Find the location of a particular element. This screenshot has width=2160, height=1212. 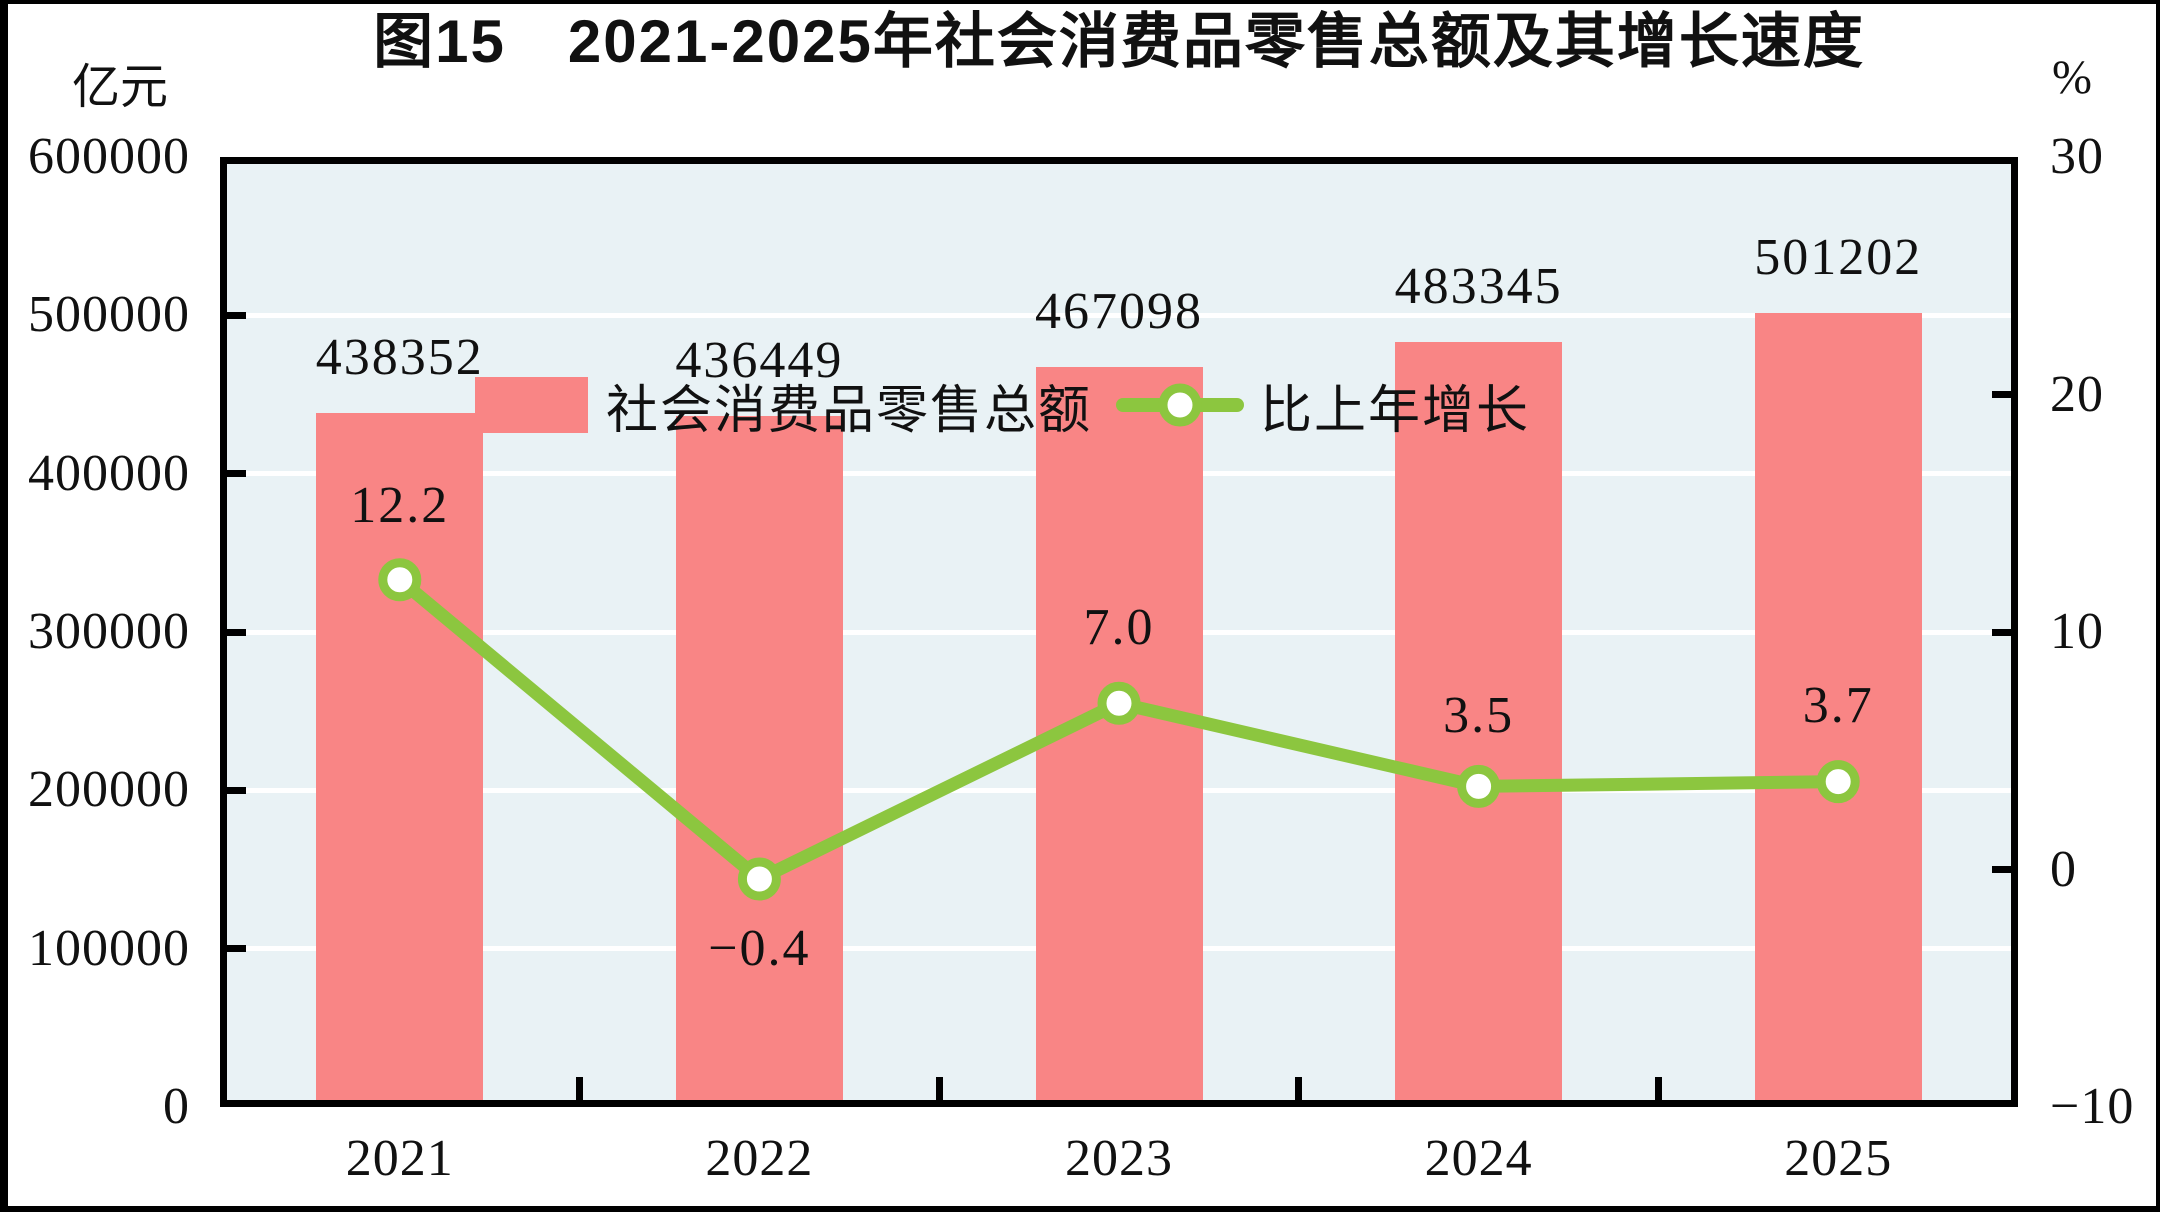

growth-point-marker-2023 is located at coordinates (1119, 703).